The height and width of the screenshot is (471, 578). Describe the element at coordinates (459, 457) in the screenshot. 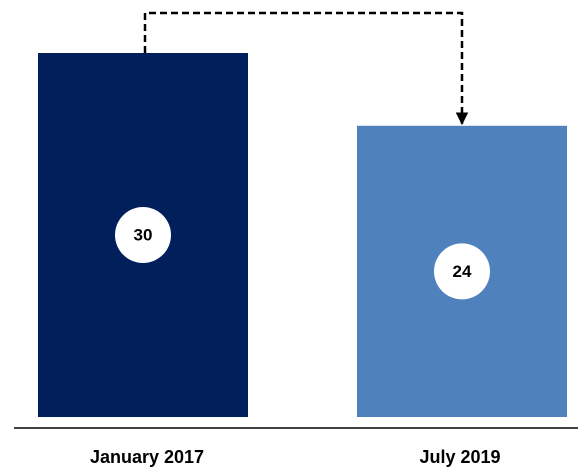

I see `x-tick-label: July 2019` at that location.